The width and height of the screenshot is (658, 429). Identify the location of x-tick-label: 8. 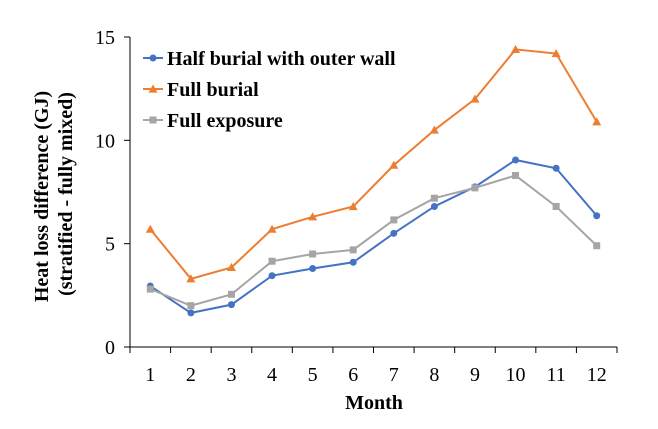
(434, 375).